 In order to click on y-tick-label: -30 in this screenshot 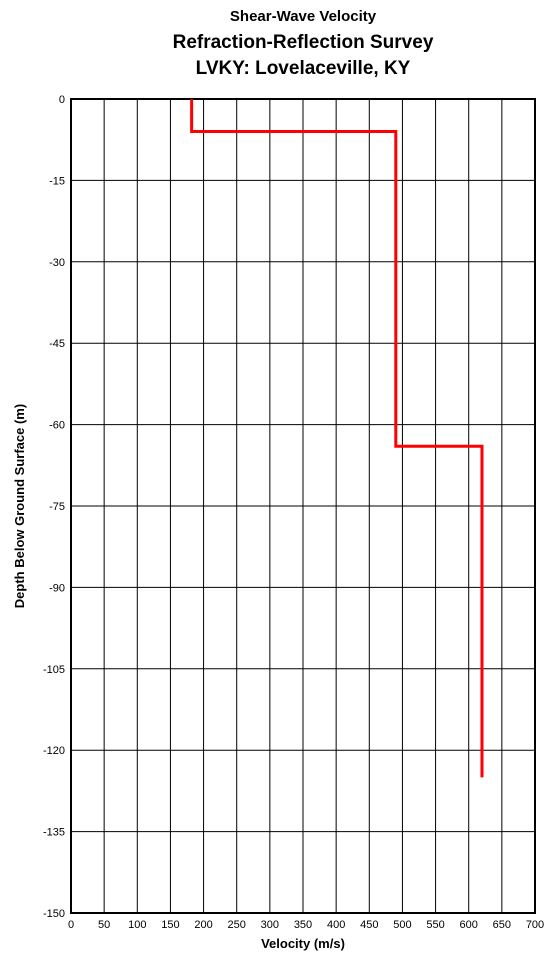, I will do `click(57, 263)`.